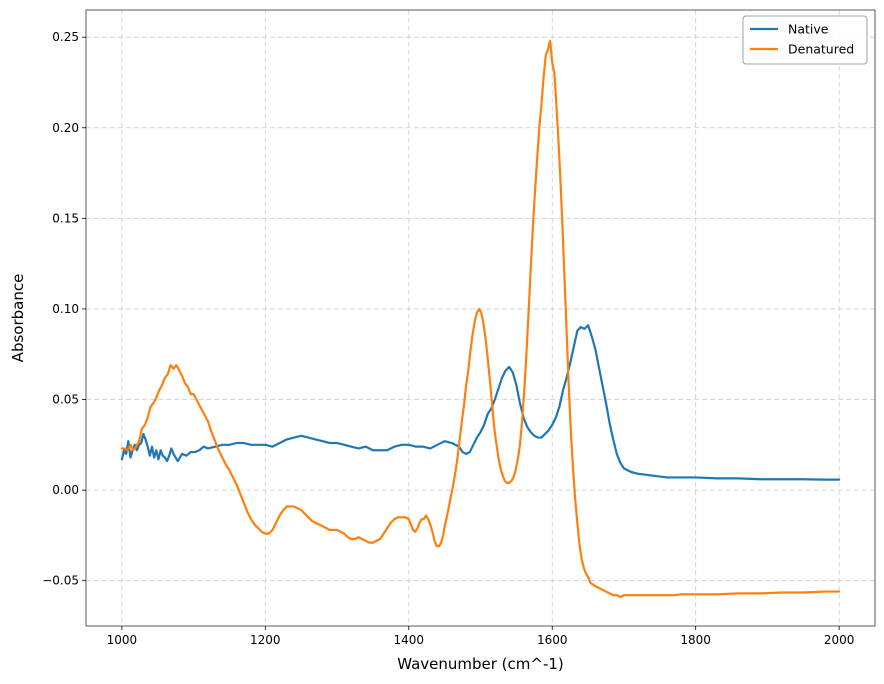 The height and width of the screenshot is (684, 884). I want to click on x-tick-label: 2000, so click(839, 640).